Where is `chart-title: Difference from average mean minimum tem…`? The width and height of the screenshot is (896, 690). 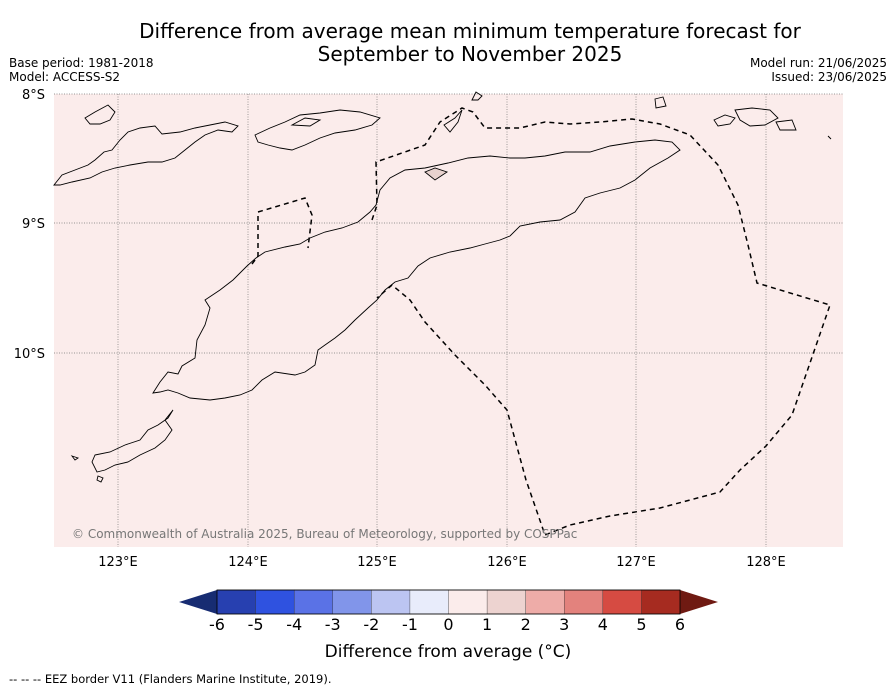 chart-title: Difference from average mean minimum tem… is located at coordinates (448, 43).